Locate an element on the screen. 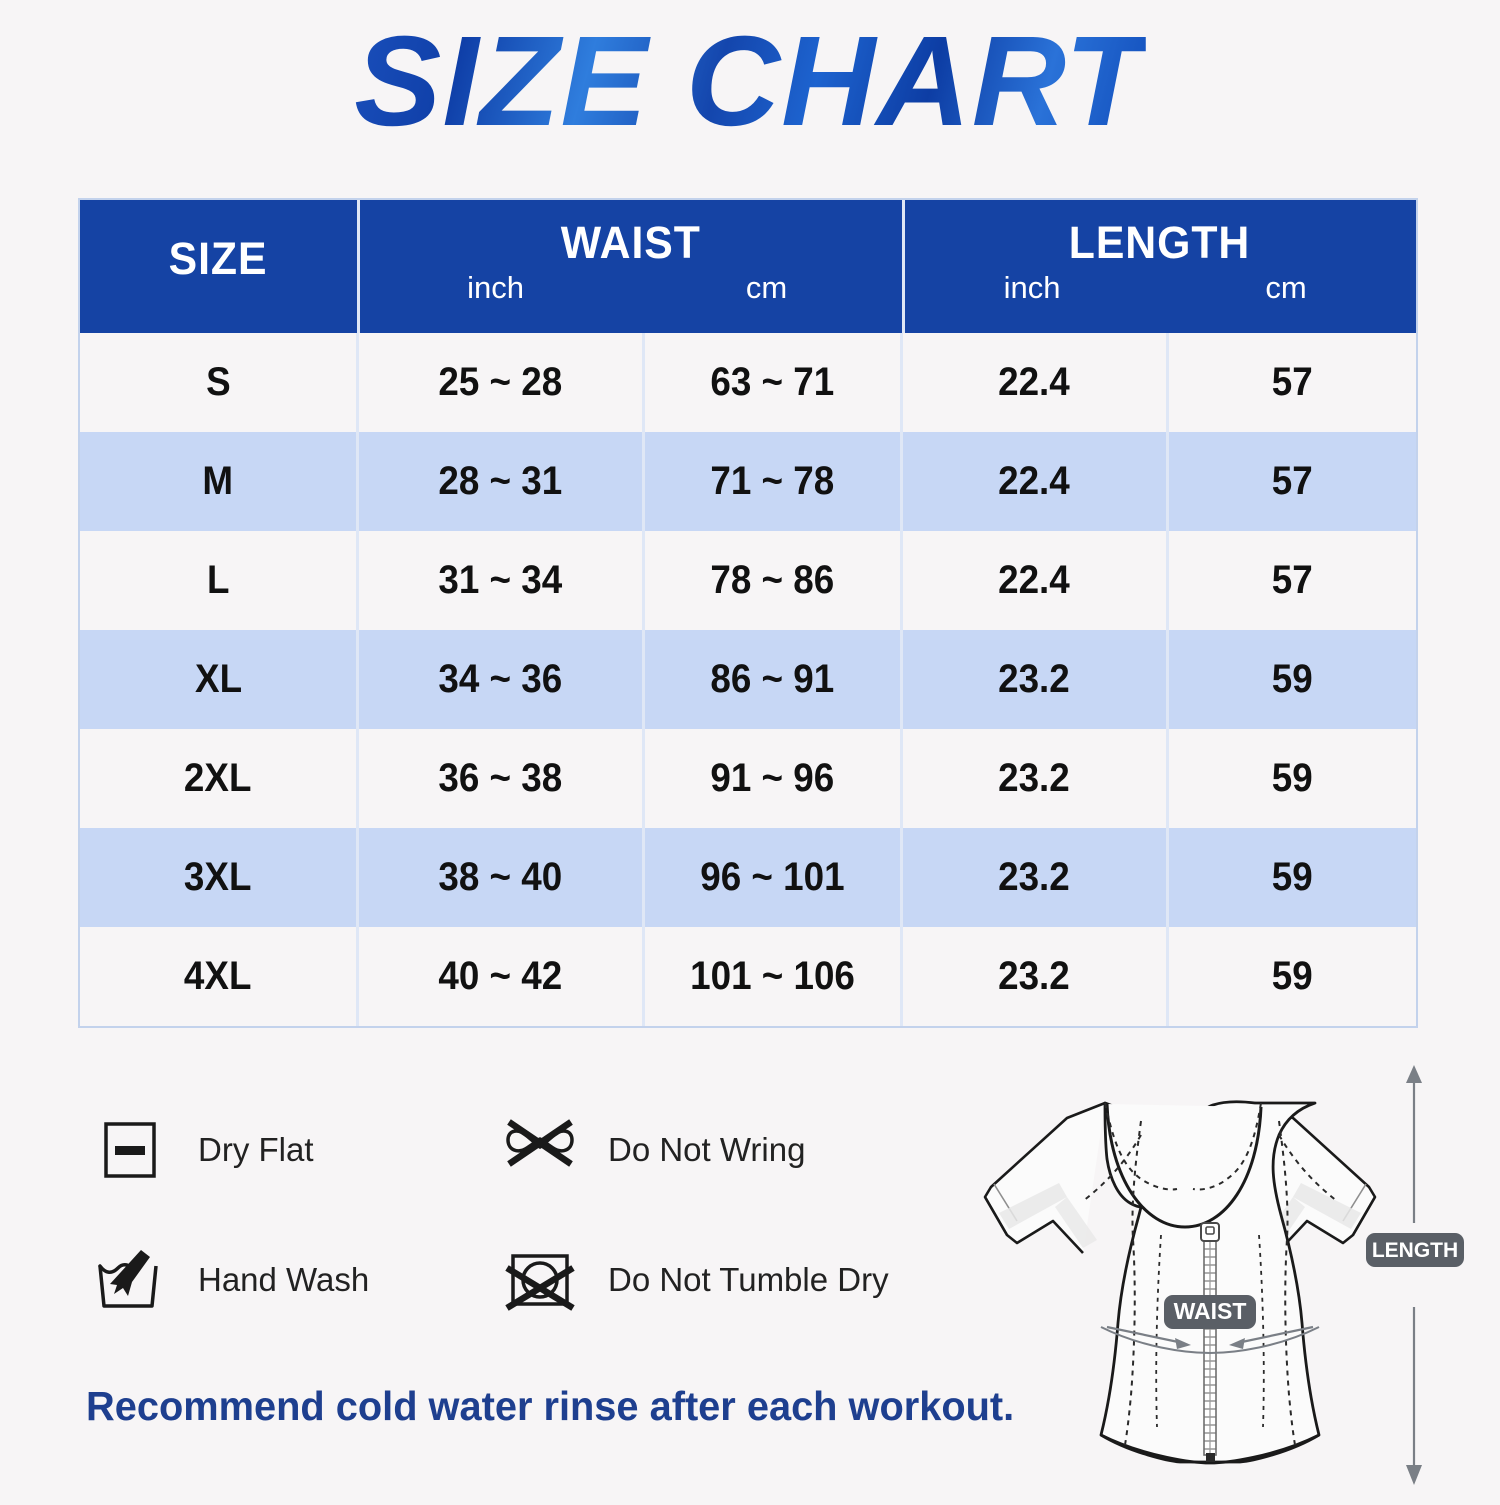 This screenshot has width=1500, height=1505. header-label-length: LENGTH is located at coordinates (1159, 242).